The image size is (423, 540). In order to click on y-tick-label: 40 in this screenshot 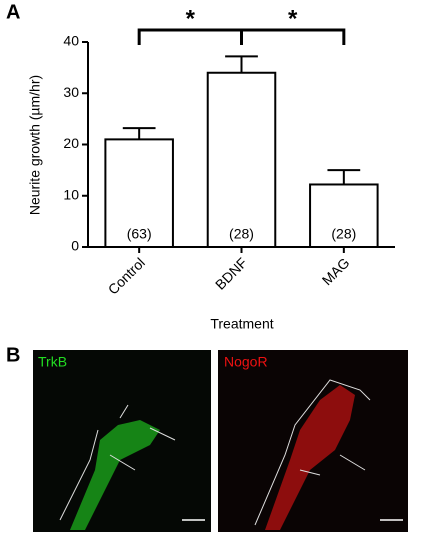, I will do `click(71, 41)`.